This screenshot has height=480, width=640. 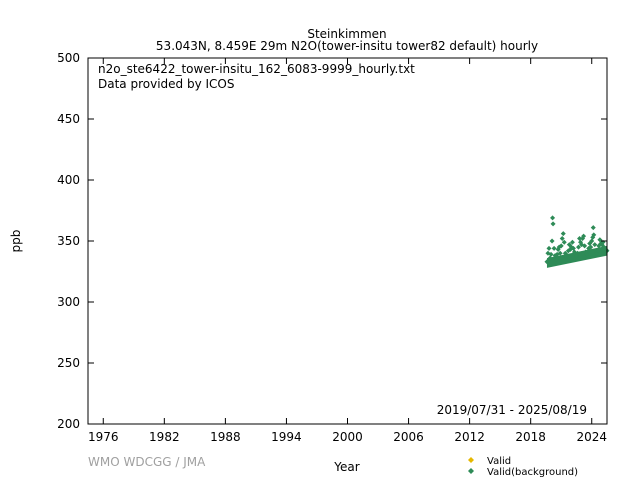 What do you see at coordinates (68, 302) in the screenshot?
I see `y-tick-label: 300` at bounding box center [68, 302].